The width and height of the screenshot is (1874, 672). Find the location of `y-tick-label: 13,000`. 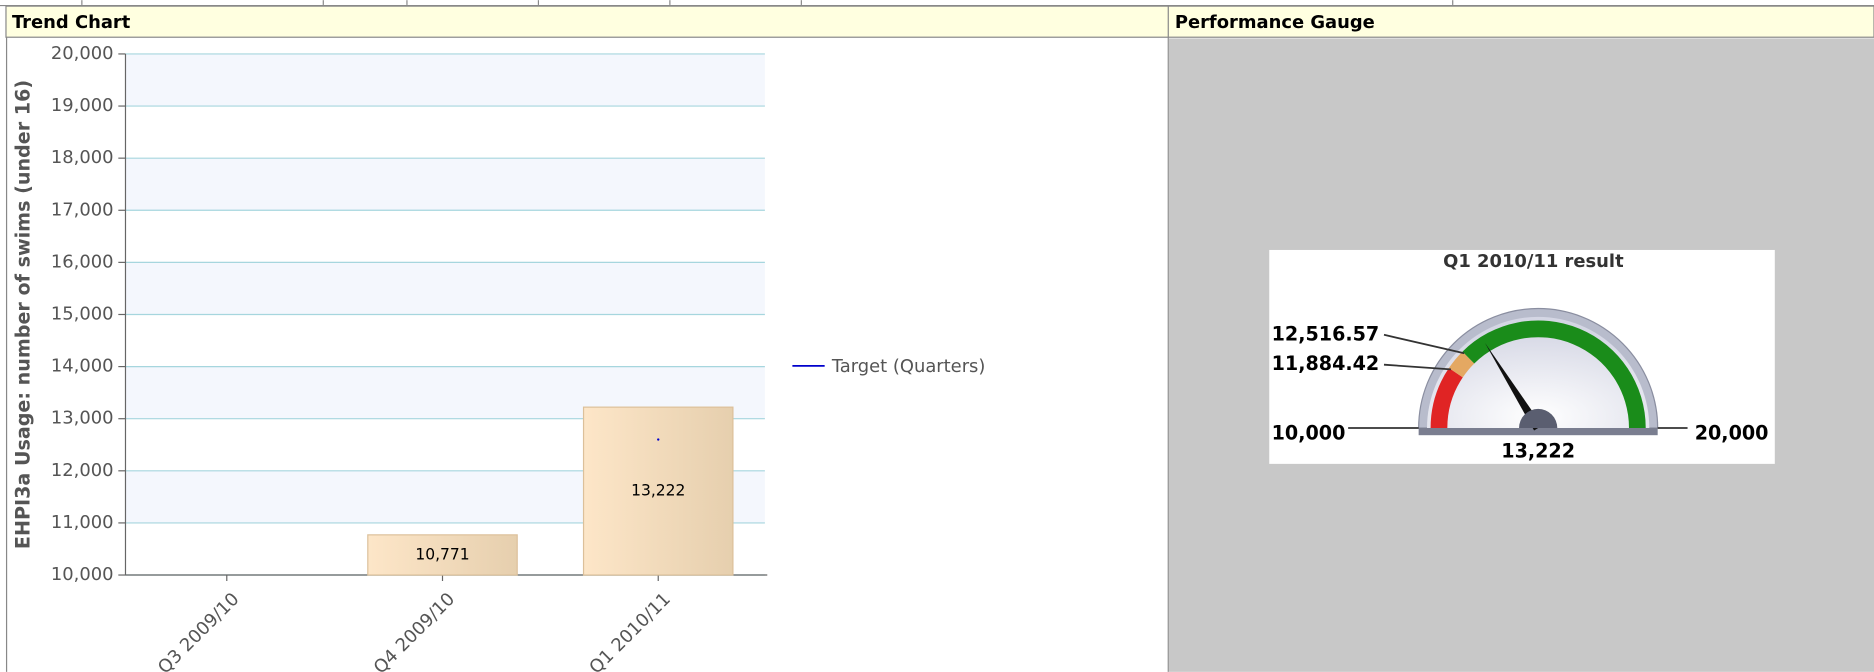

y-tick-label: 13,000 is located at coordinates (82, 418).